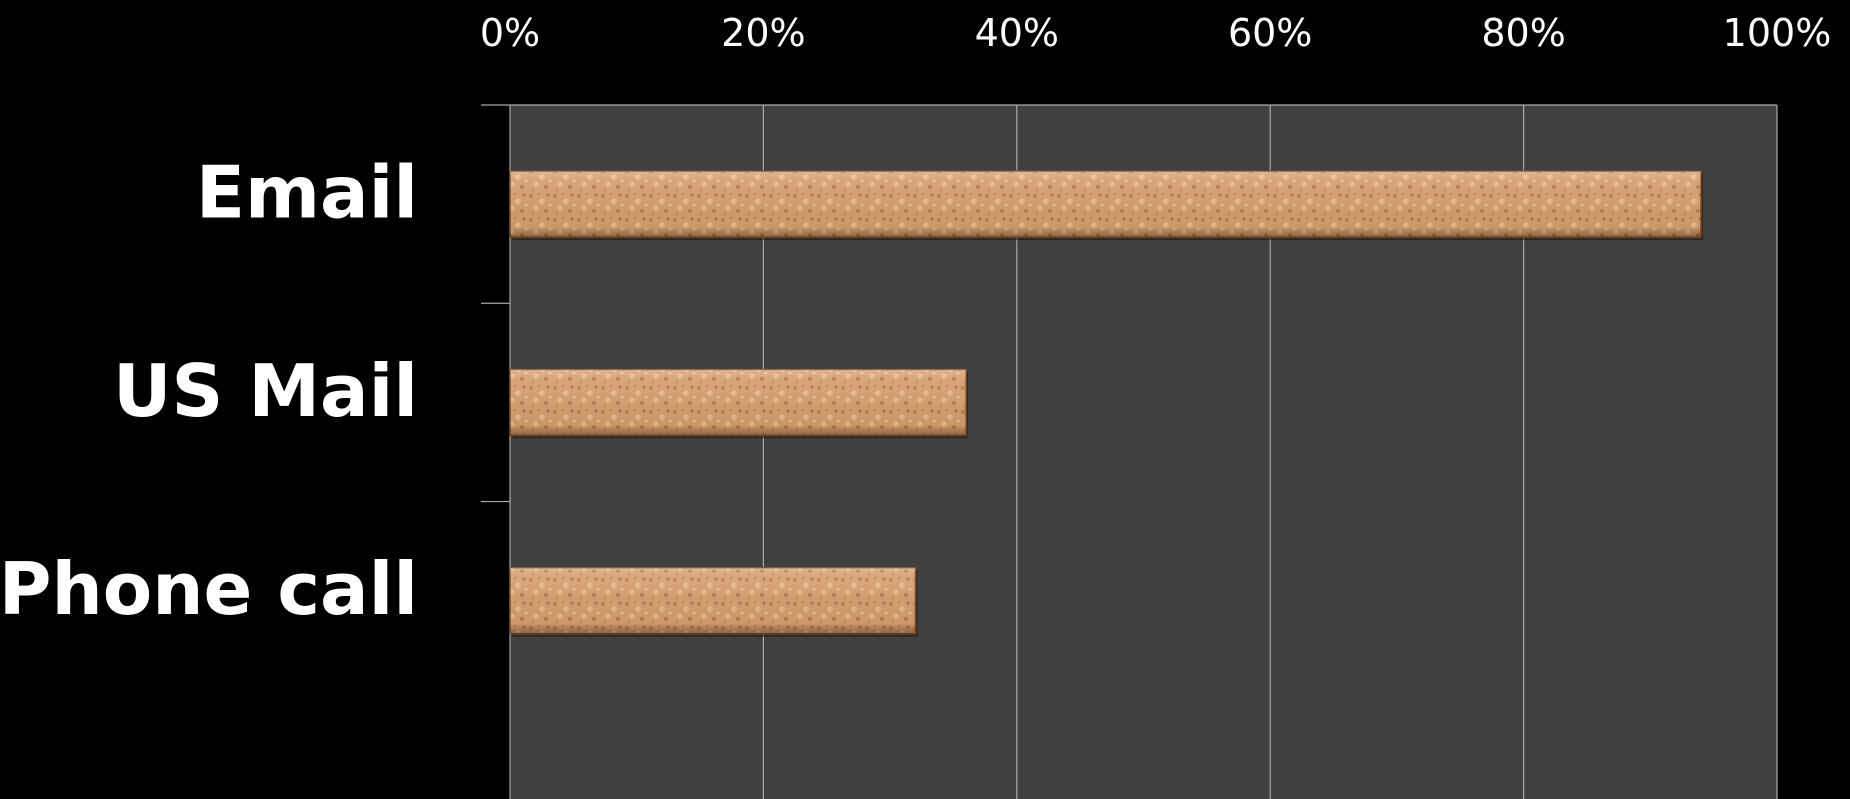 This screenshot has height=799, width=1850. What do you see at coordinates (1017, 33) in the screenshot?
I see `x-tick-label: 40%` at bounding box center [1017, 33].